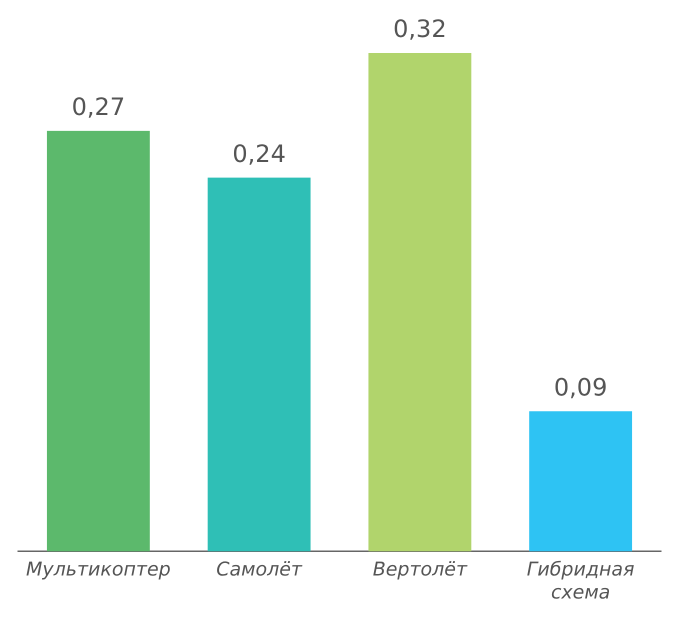 The image size is (679, 621). I want to click on x-tick-label: Самолёт, so click(259, 569).